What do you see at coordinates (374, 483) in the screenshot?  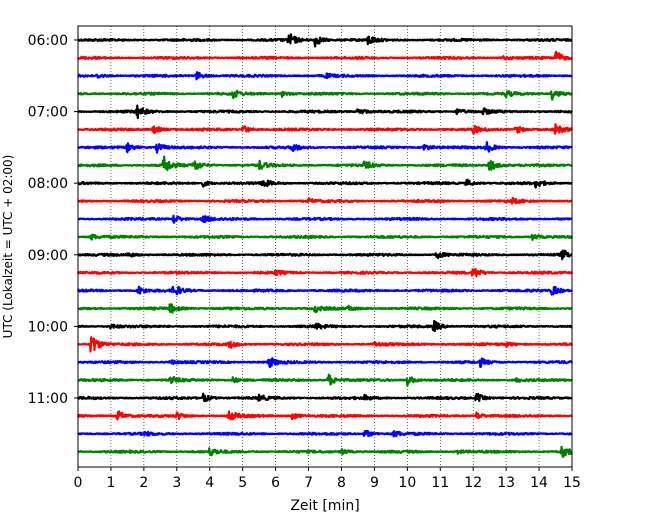 I see `x-tick-label: 9` at bounding box center [374, 483].